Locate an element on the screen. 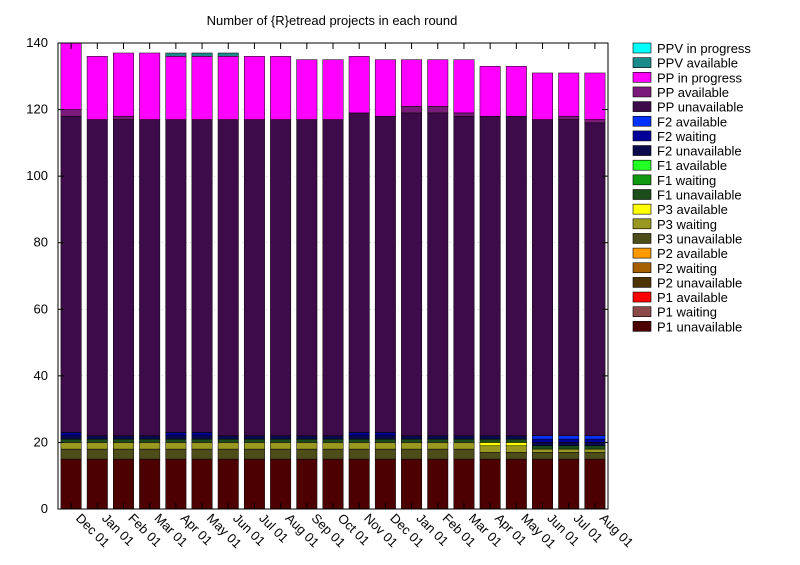 The height and width of the screenshot is (565, 800). legend-label: P2 waiting is located at coordinates (687, 268).